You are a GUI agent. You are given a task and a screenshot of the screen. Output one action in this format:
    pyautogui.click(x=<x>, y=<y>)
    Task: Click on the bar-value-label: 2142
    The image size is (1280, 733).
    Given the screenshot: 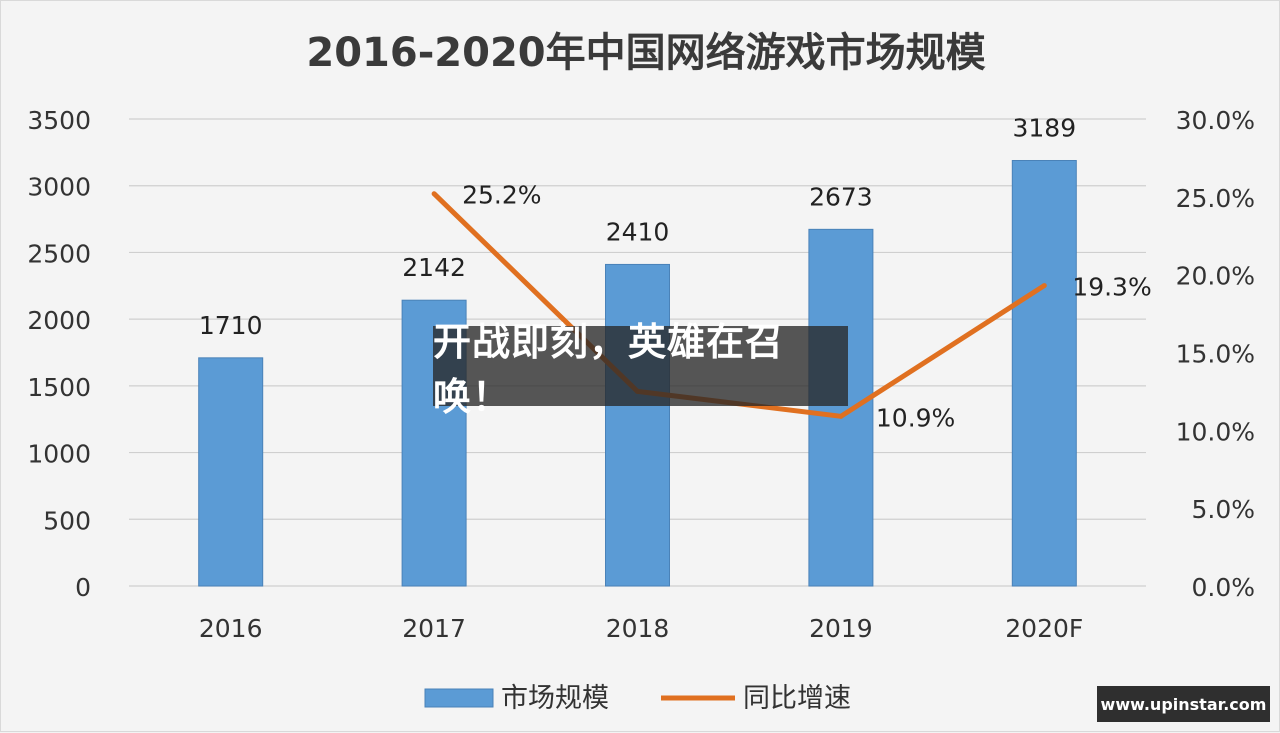 What is the action you would take?
    pyautogui.click(x=434, y=267)
    